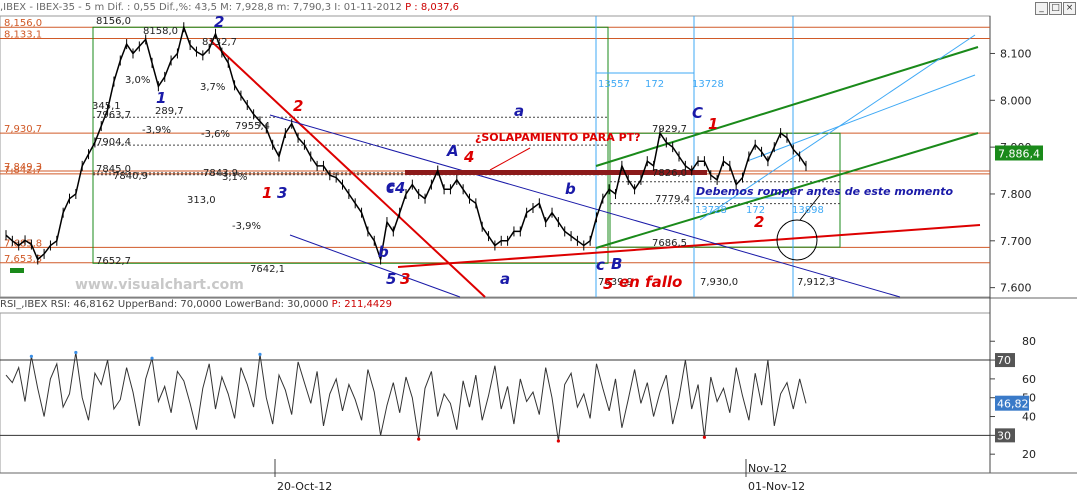 The width and height of the screenshot is (1077, 495). What do you see at coordinates (137, 80) in the screenshot?
I see `fib-label: 3,0%` at bounding box center [137, 80].